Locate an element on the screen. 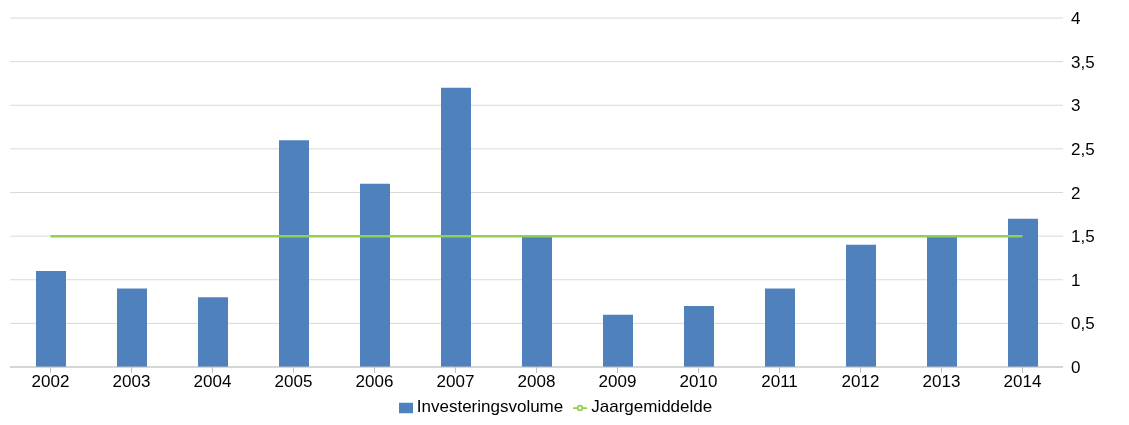  y-tick-label: 3,5 is located at coordinates (1083, 62).